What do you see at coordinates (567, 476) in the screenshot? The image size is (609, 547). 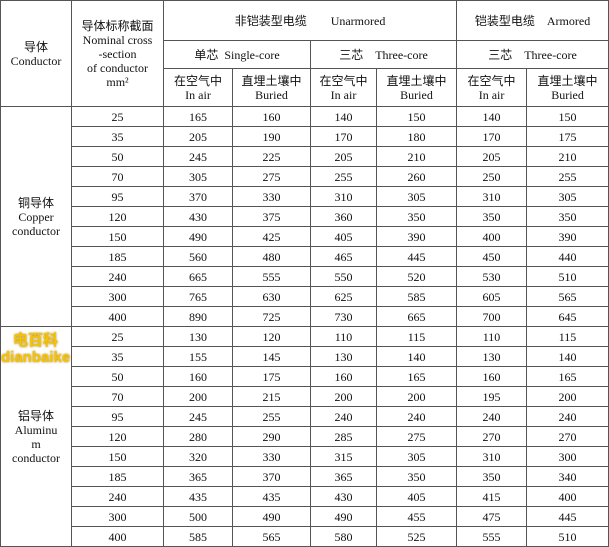 I see `ampacity-cell: 340` at bounding box center [567, 476].